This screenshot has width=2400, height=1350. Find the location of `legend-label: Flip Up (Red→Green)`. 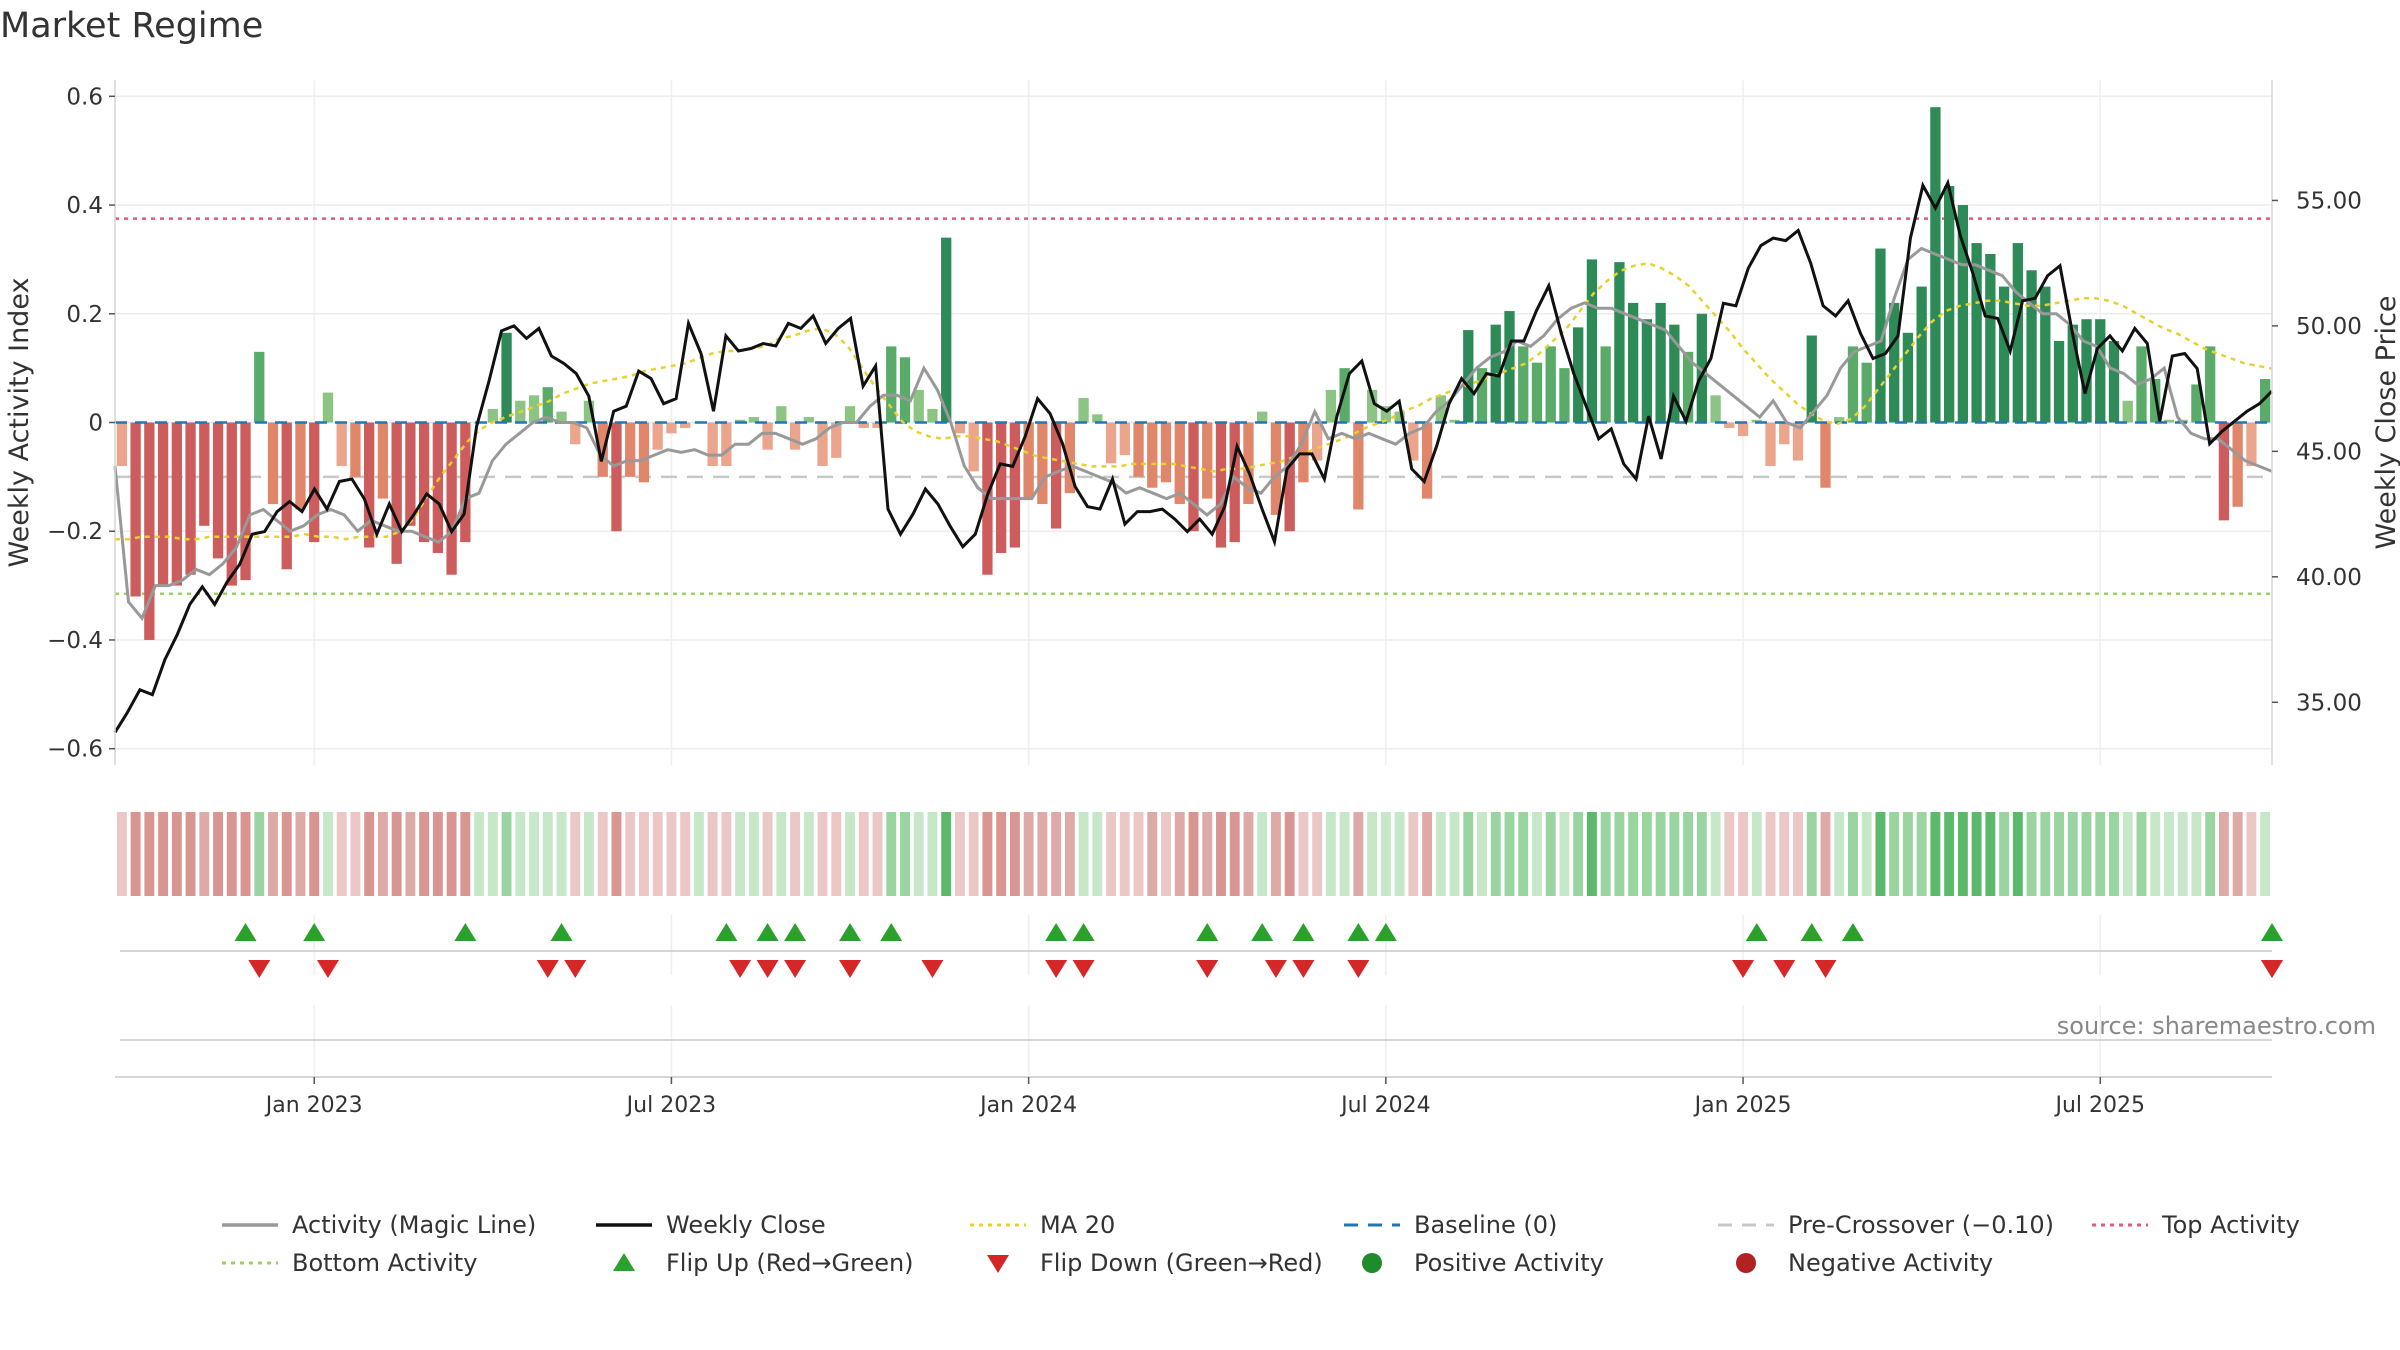

legend-label: Flip Up (Red→Green) is located at coordinates (790, 1263).